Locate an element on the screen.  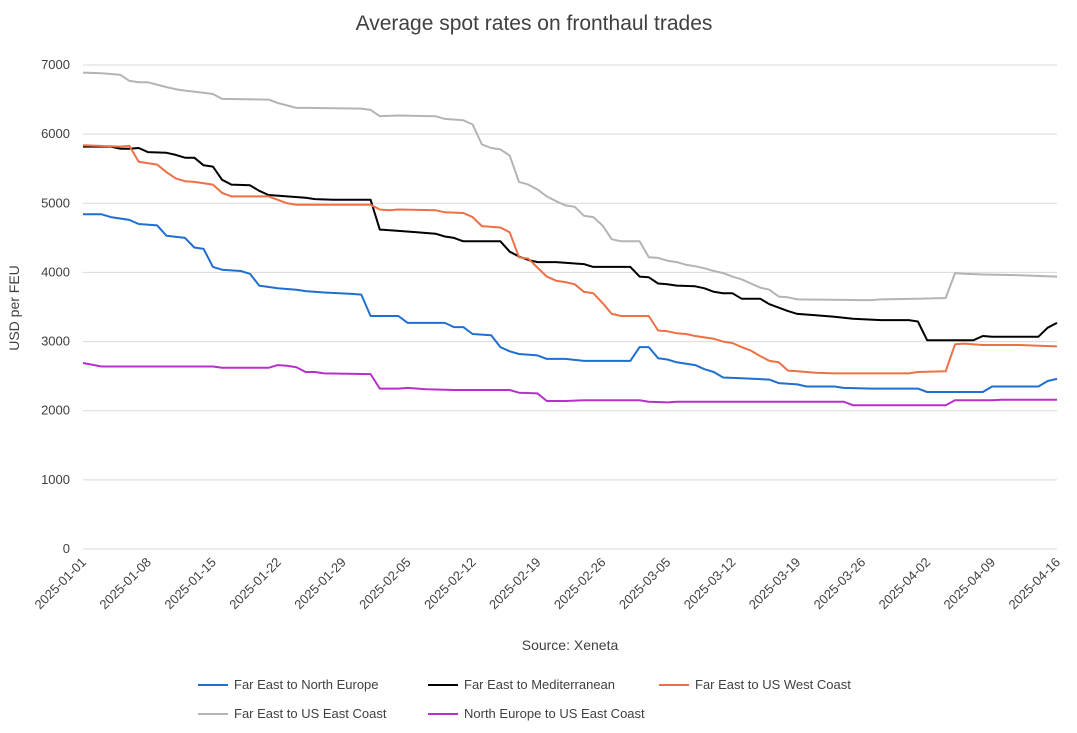
x-tick-2025-01-01: 2025-01-01 is located at coordinates (60, 584).